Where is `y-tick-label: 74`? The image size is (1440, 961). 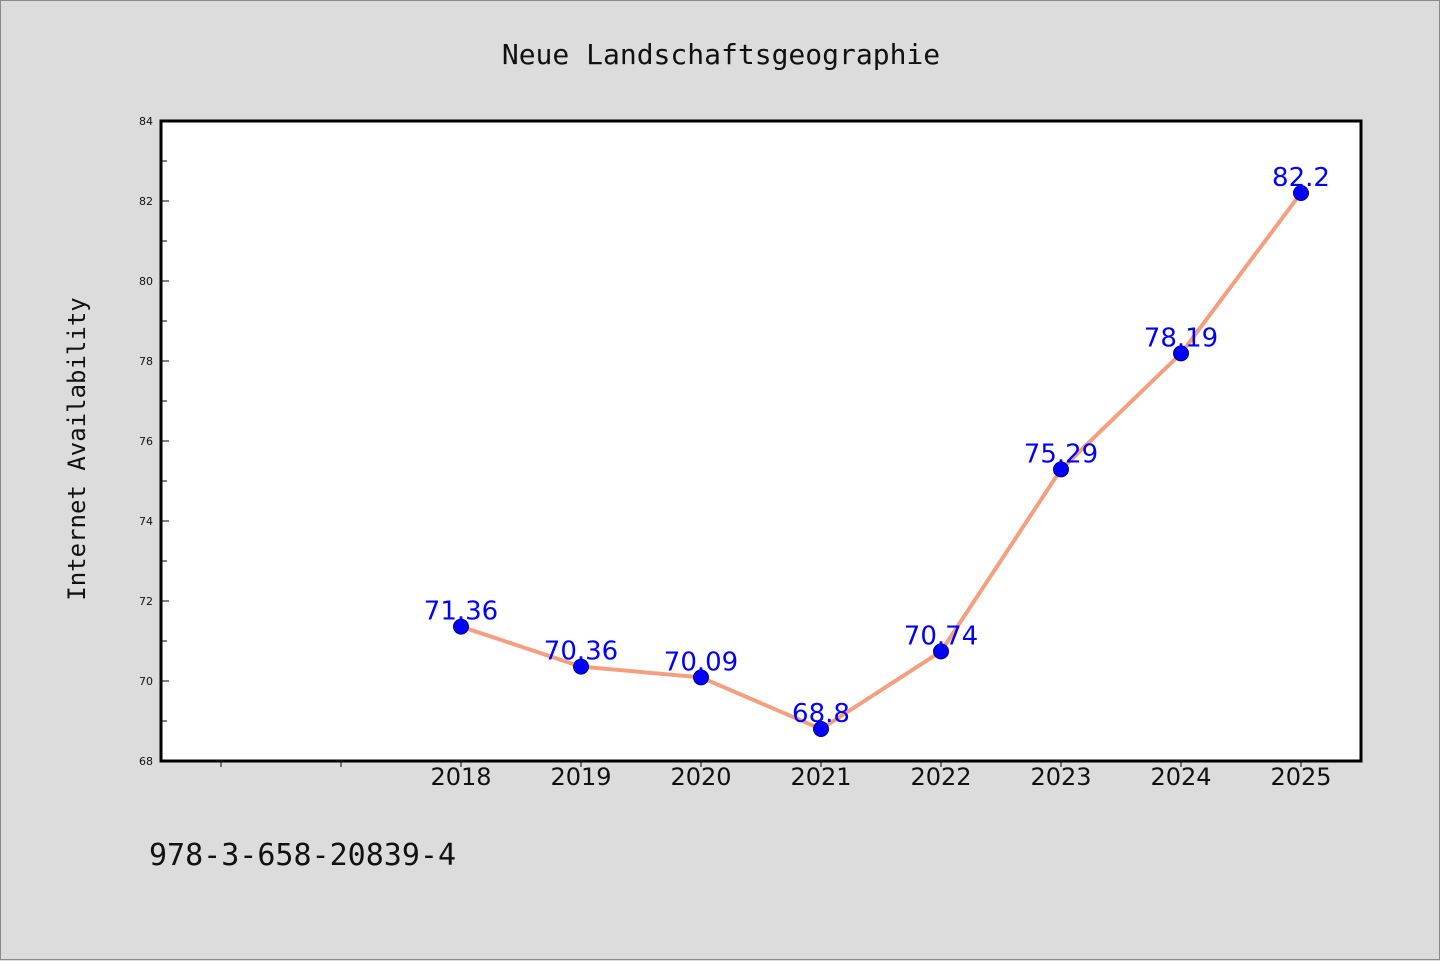
y-tick-label: 74 is located at coordinates (146, 521).